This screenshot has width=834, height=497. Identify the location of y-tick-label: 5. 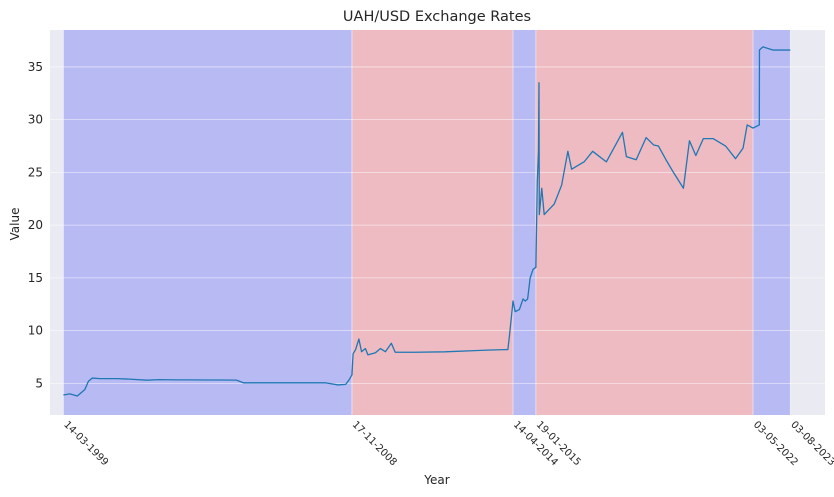
(39, 383).